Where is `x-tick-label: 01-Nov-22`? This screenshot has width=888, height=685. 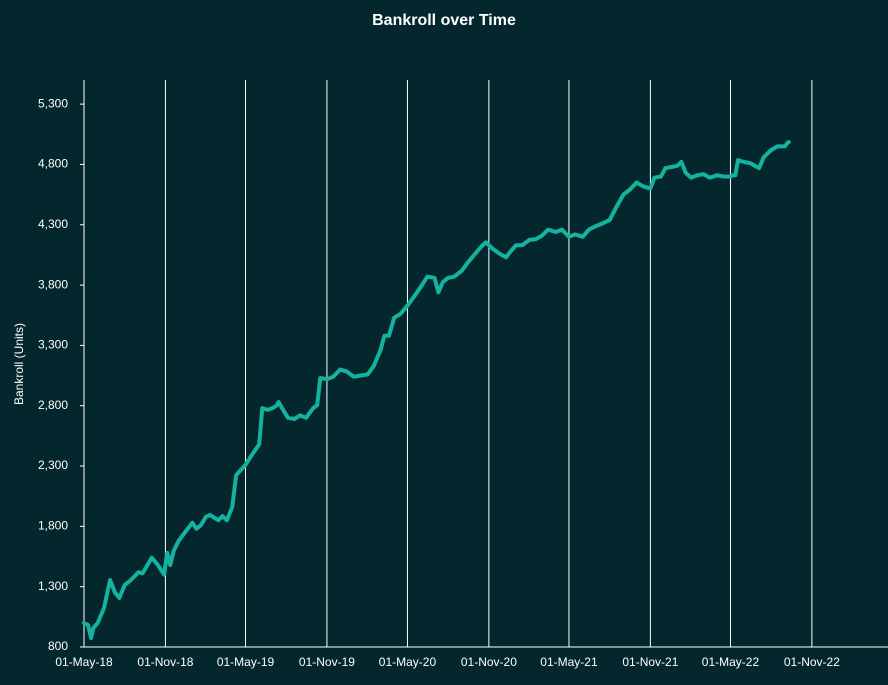
x-tick-label: 01-Nov-22 is located at coordinates (812, 662).